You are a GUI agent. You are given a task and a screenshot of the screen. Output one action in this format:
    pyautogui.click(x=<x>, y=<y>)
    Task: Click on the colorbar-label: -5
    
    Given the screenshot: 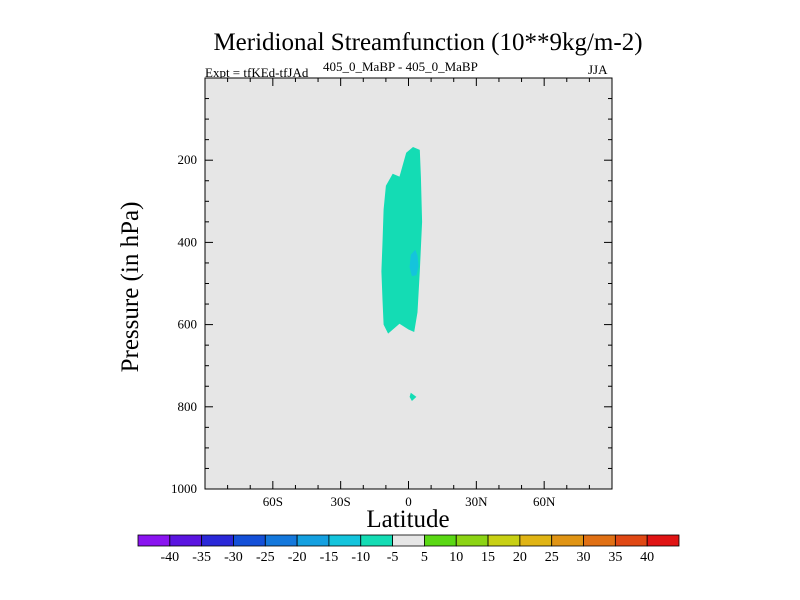 What is the action you would take?
    pyautogui.click(x=393, y=557)
    